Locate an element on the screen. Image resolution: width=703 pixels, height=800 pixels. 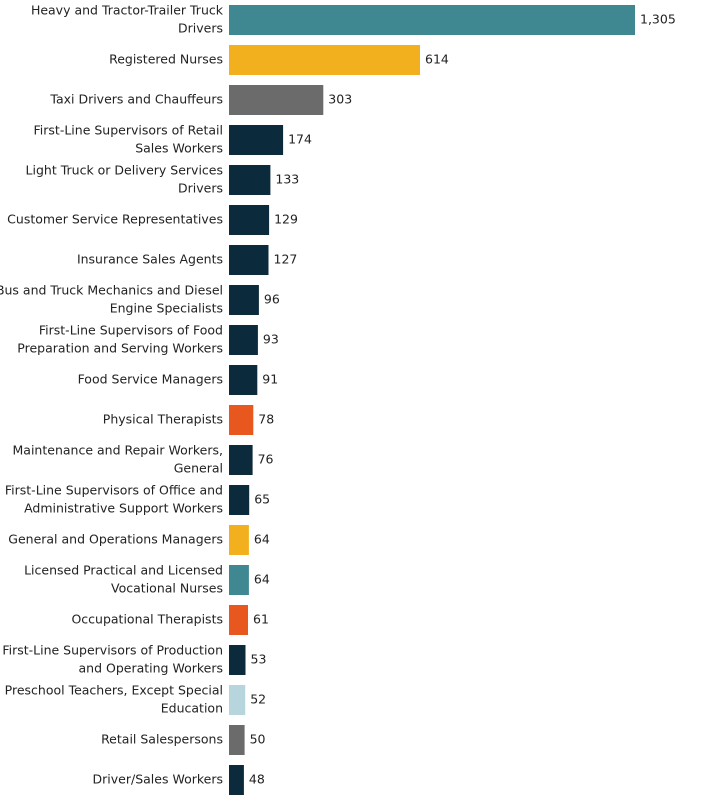
category-label-line: First-Line Supervisors of Office and is located at coordinates (114, 490).